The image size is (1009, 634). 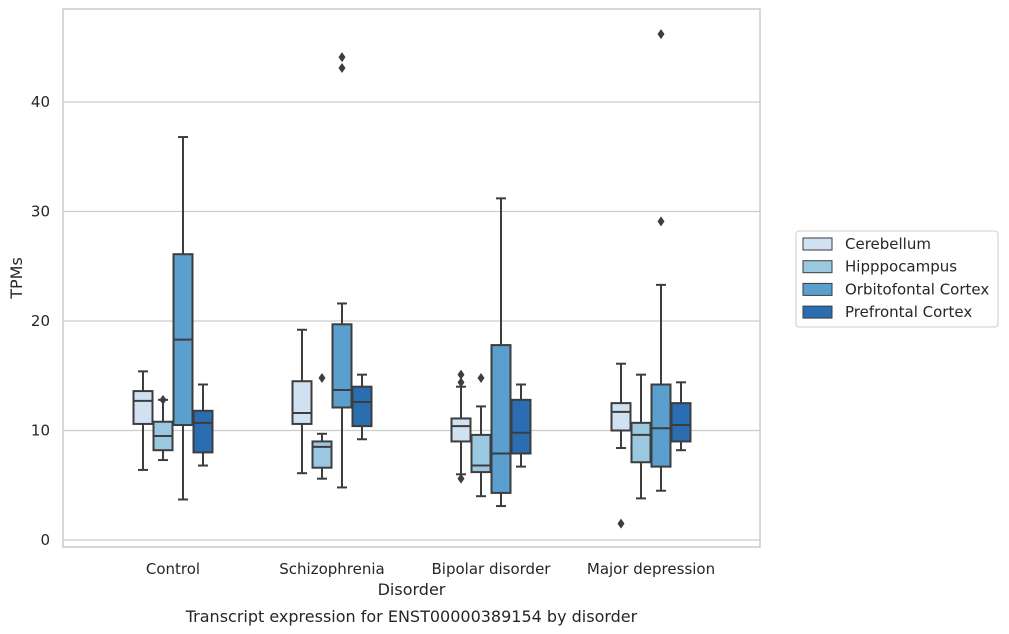 What do you see at coordinates (45, 540) in the screenshot?
I see `y-tick-label: 0` at bounding box center [45, 540].